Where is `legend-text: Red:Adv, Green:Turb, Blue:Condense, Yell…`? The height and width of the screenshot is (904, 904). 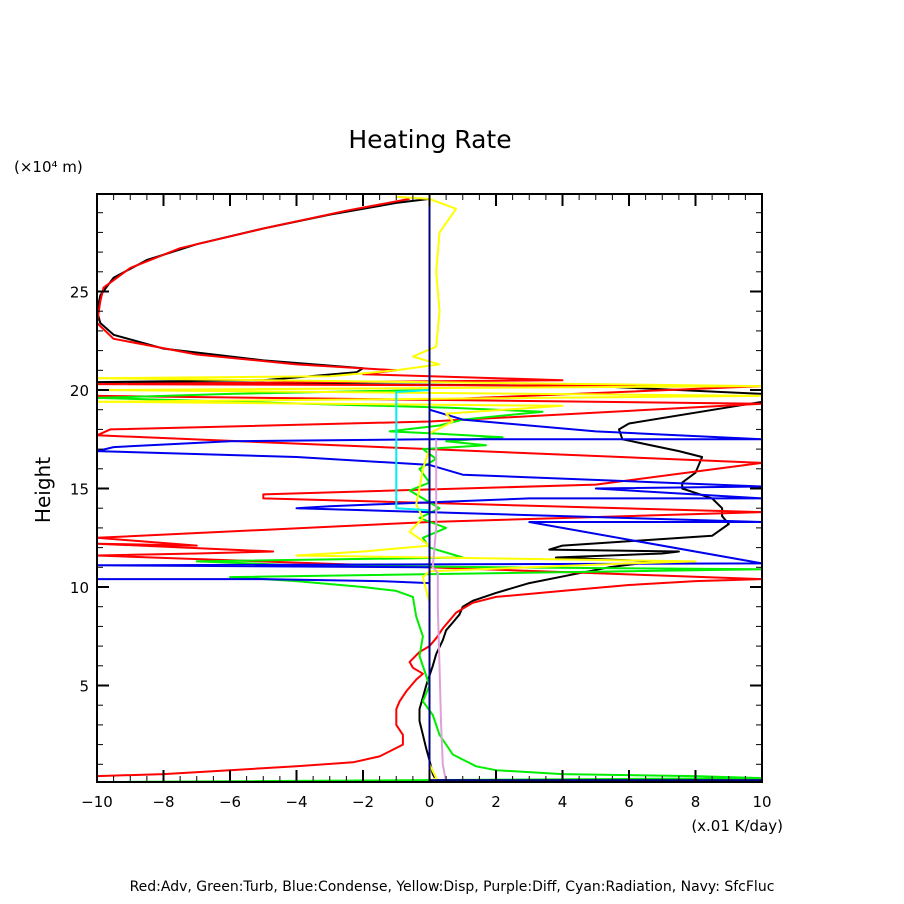
legend-text: Red:Adv, Green:Turb, Blue:Condense, Yell… is located at coordinates (452, 887).